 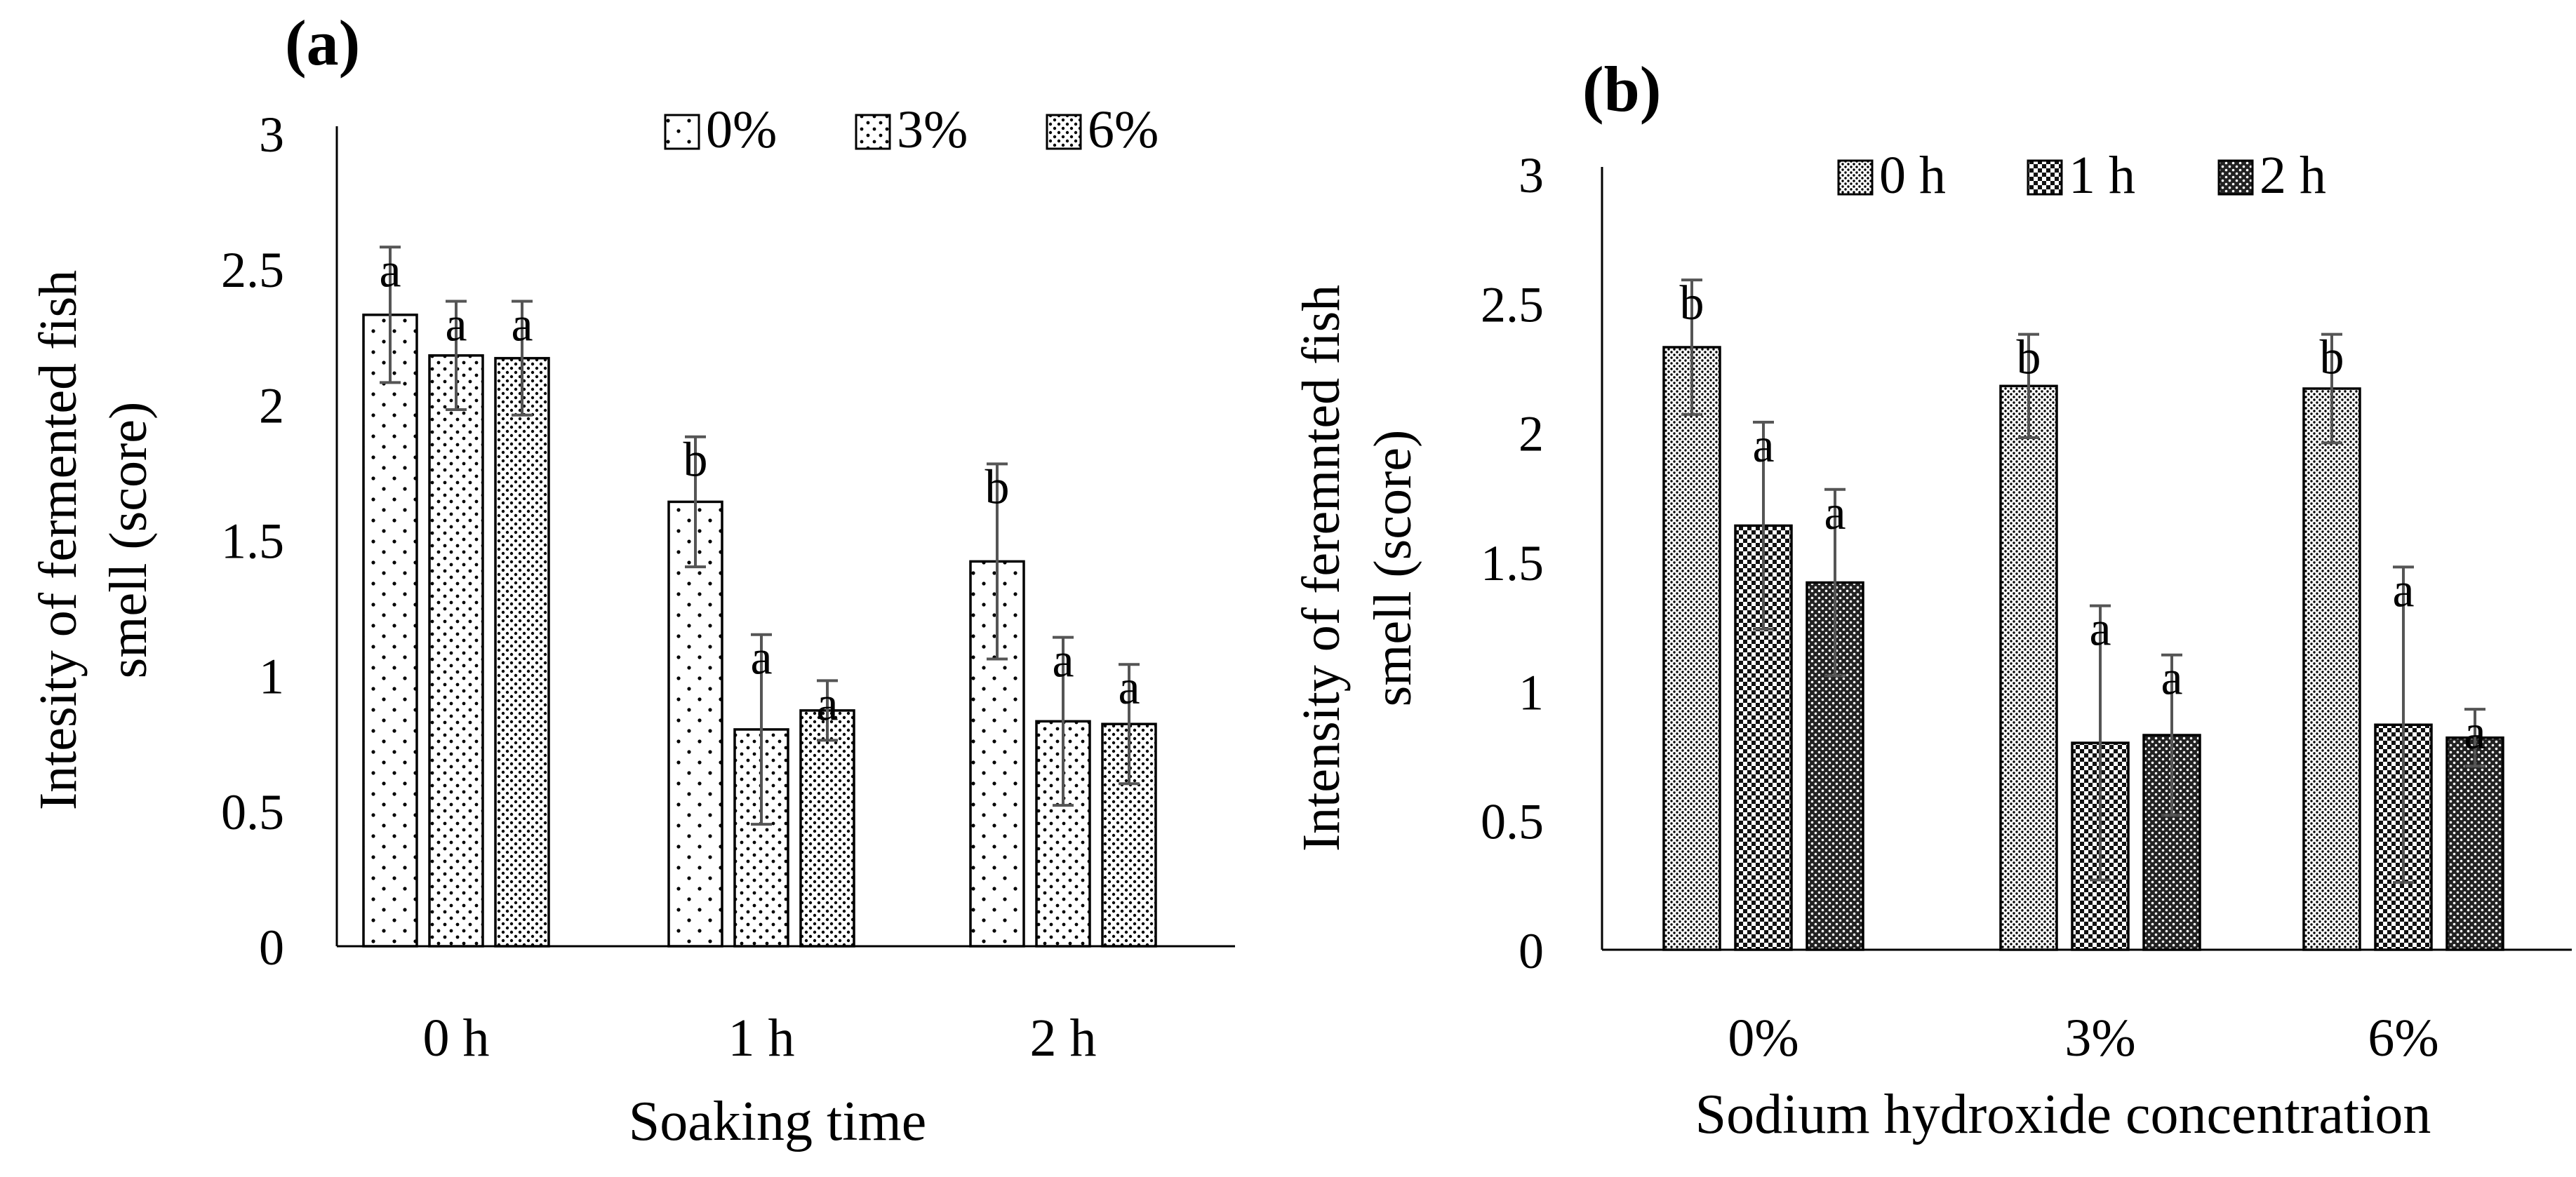 What do you see at coordinates (1621, 89) in the screenshot?
I see `panel-label: (b)` at bounding box center [1621, 89].